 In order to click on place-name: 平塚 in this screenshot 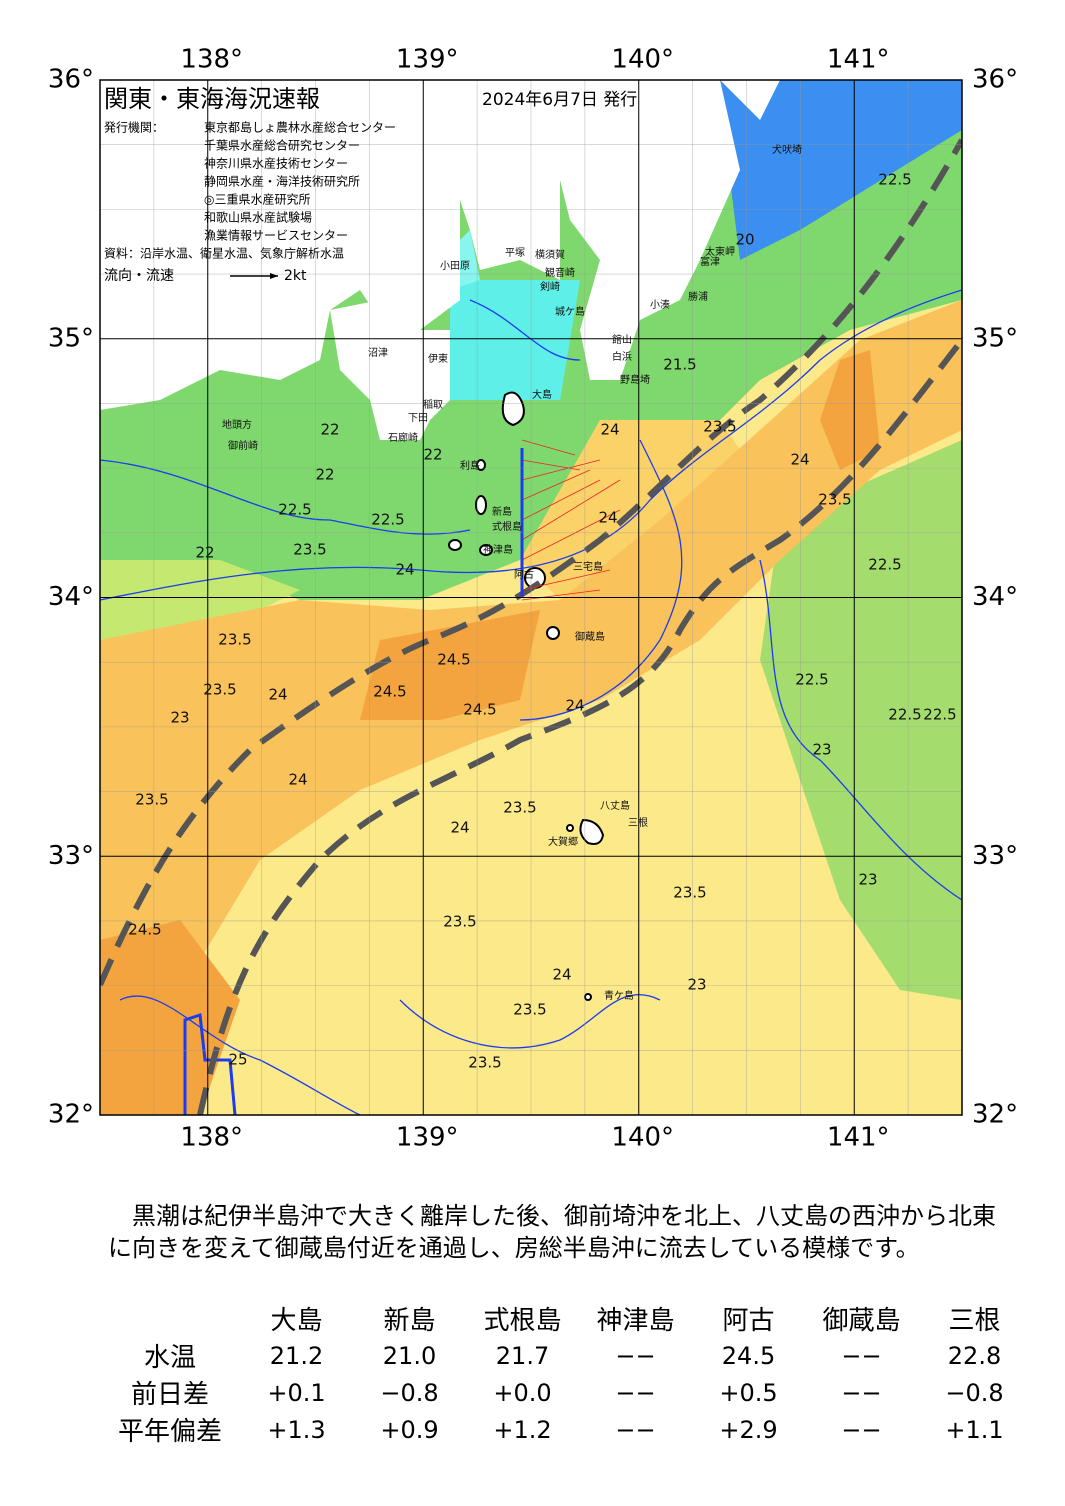, I will do `click(515, 253)`.